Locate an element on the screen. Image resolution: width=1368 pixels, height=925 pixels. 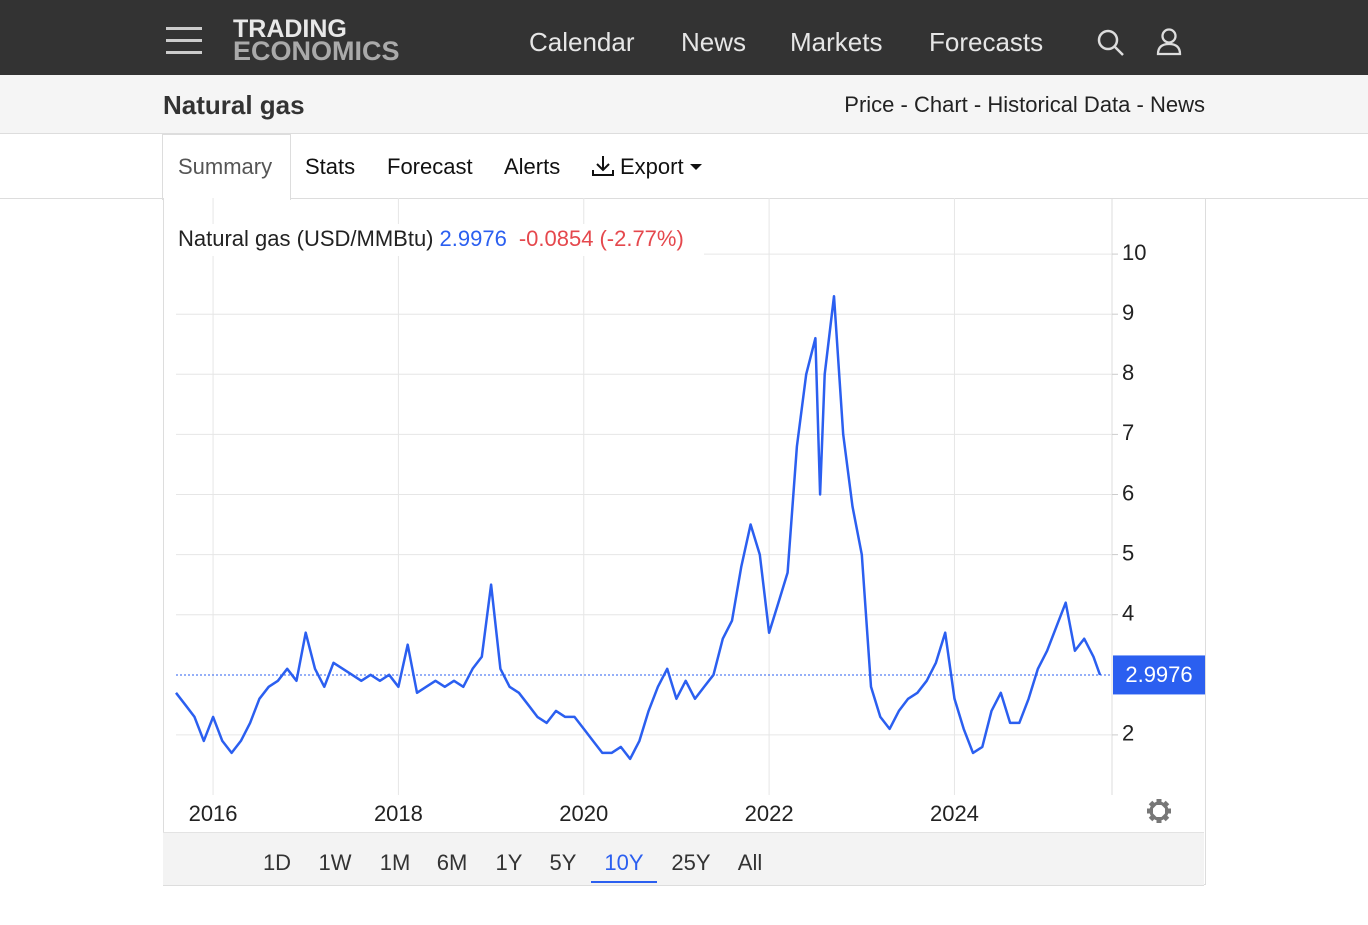
tab: Summary is located at coordinates (225, 166).